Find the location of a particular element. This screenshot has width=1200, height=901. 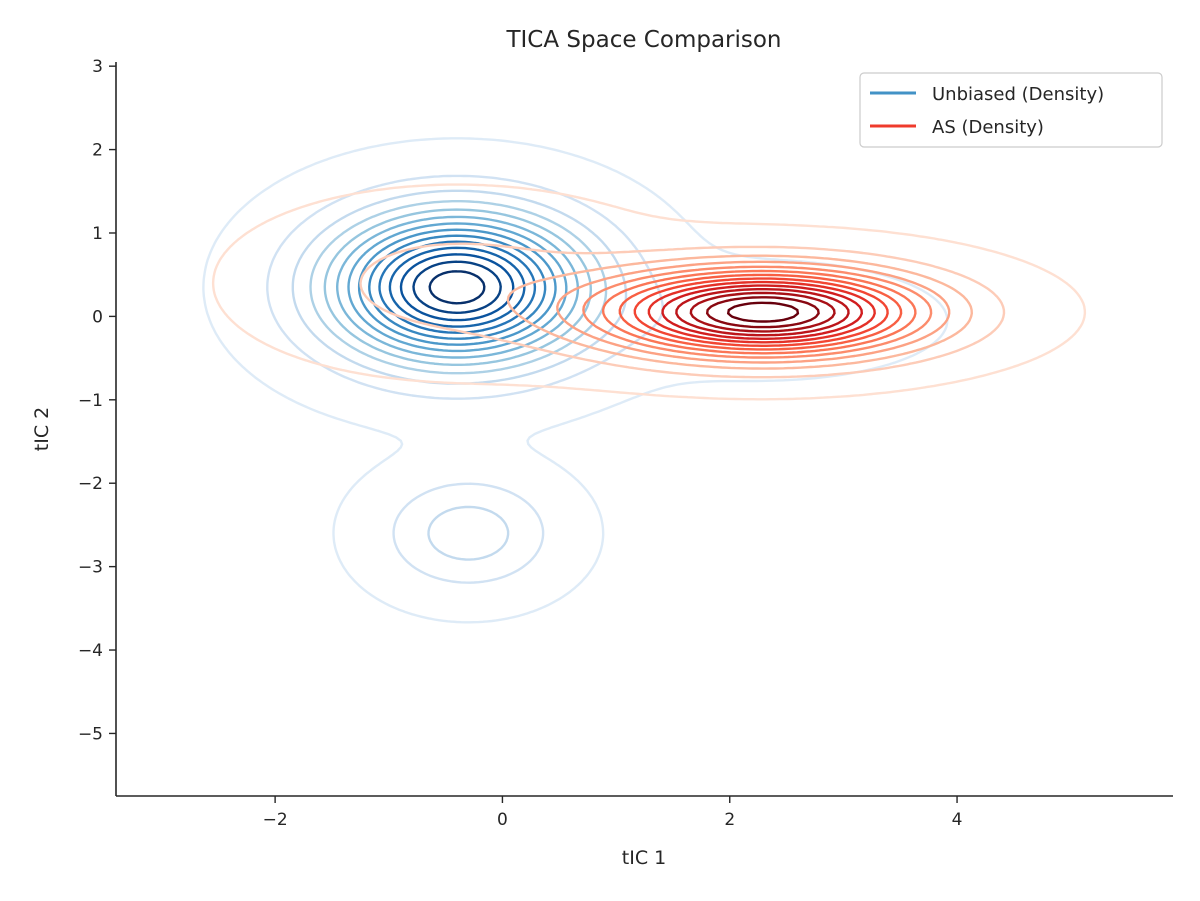

x-tick-label: 2 is located at coordinates (729, 820).